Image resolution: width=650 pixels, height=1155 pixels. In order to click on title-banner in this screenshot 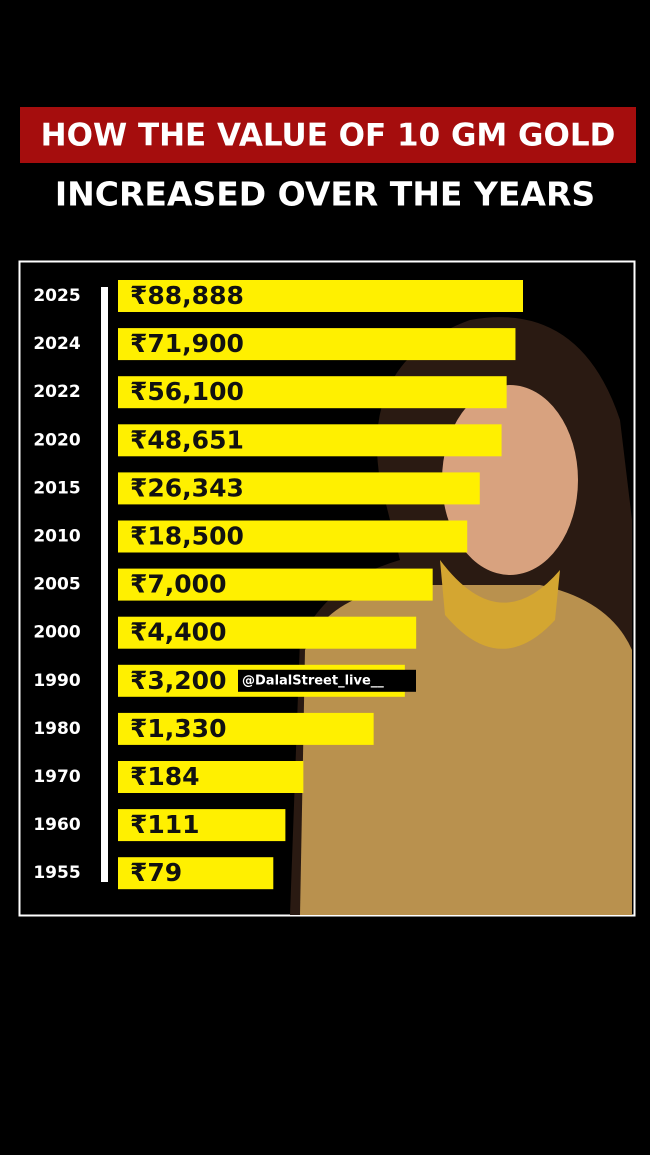, I will do `click(328, 135)`.